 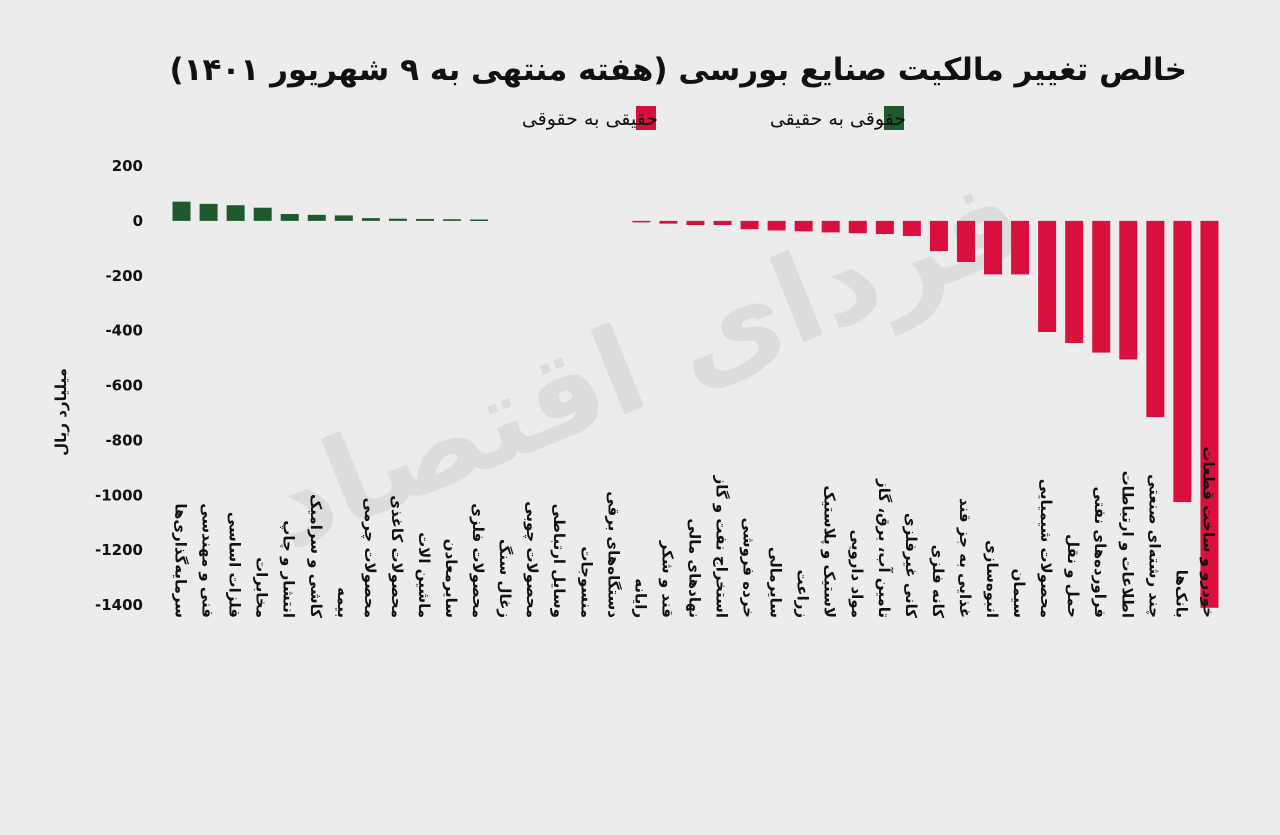 What do you see at coordinates (531, 559) in the screenshot?
I see `x-tick-label: محصولات چوبی` at bounding box center [531, 559].